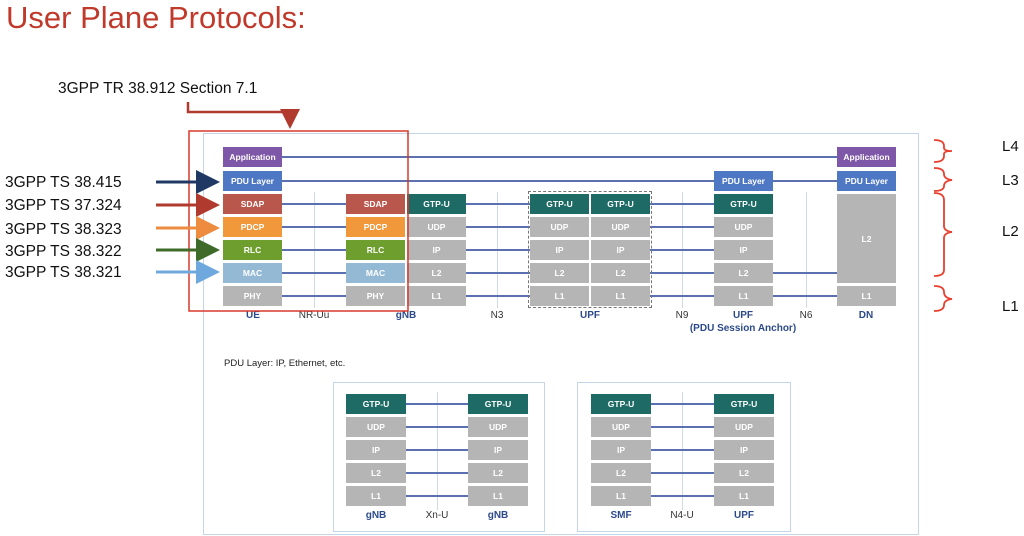  I want to click on xn-peer-line-udp, so click(437, 427).